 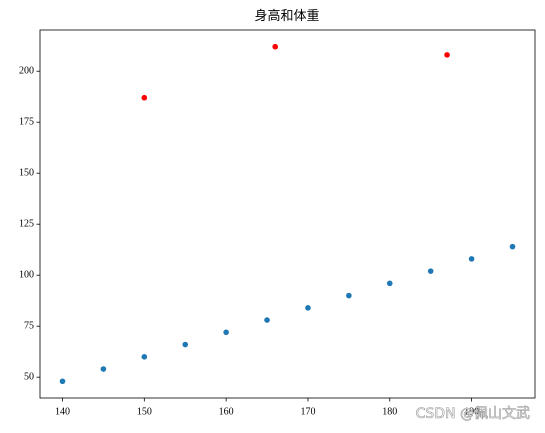 I want to click on y-tick-label: 175, so click(x=26, y=122).